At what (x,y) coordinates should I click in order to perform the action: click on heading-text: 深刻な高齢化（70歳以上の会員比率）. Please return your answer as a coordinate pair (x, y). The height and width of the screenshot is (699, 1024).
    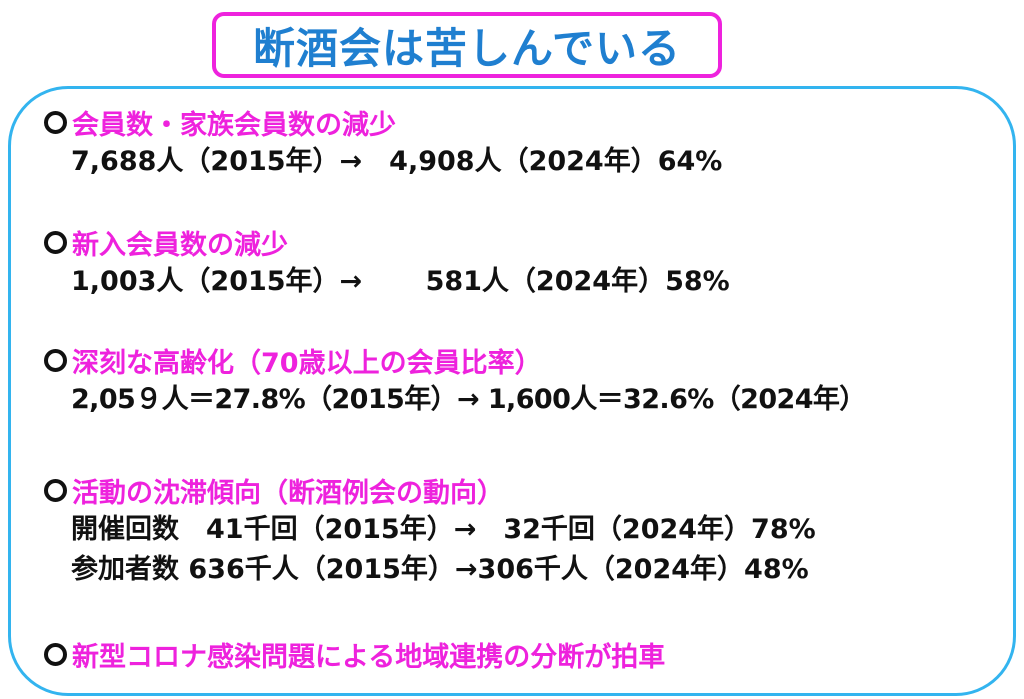
    Looking at the image, I should click on (307, 363).